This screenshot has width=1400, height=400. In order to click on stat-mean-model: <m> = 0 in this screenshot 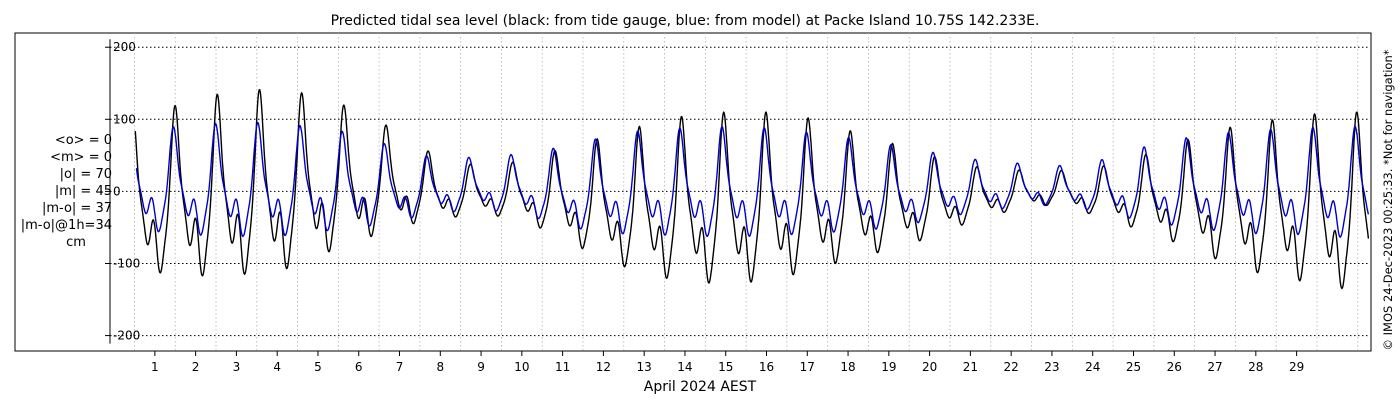, I will do `click(81, 157)`.